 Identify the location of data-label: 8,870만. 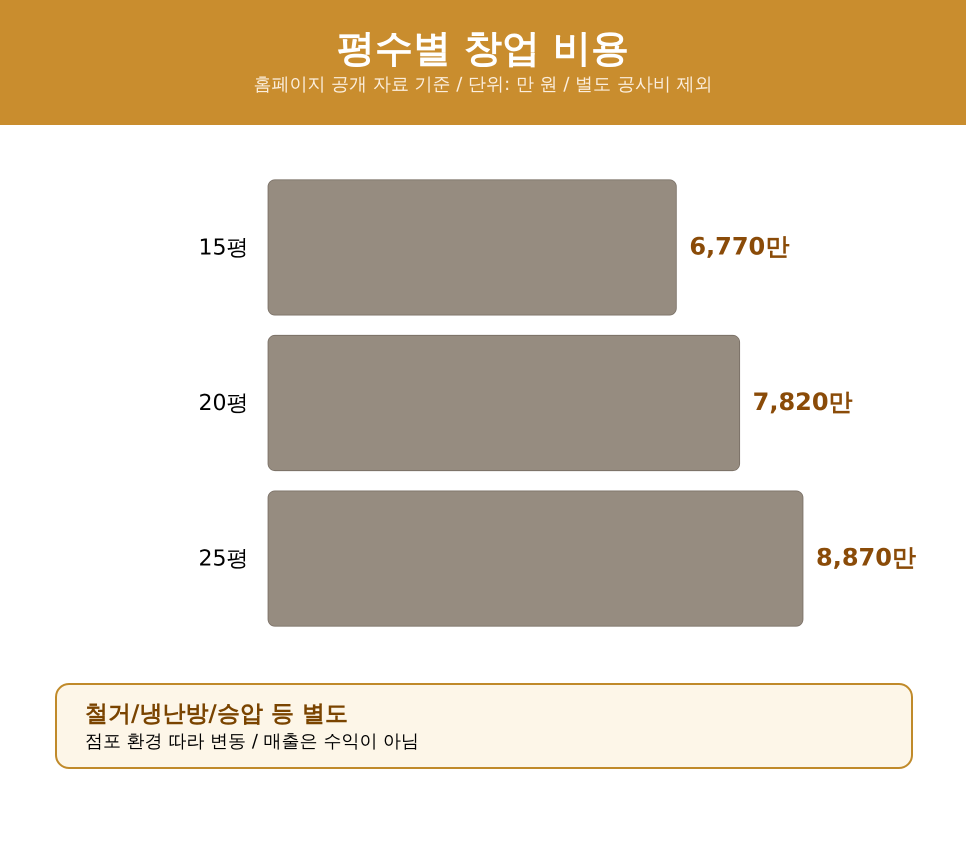
(866, 558).